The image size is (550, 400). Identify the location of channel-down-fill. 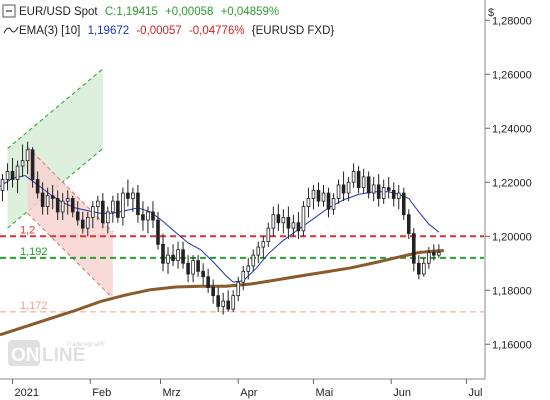
(70, 223).